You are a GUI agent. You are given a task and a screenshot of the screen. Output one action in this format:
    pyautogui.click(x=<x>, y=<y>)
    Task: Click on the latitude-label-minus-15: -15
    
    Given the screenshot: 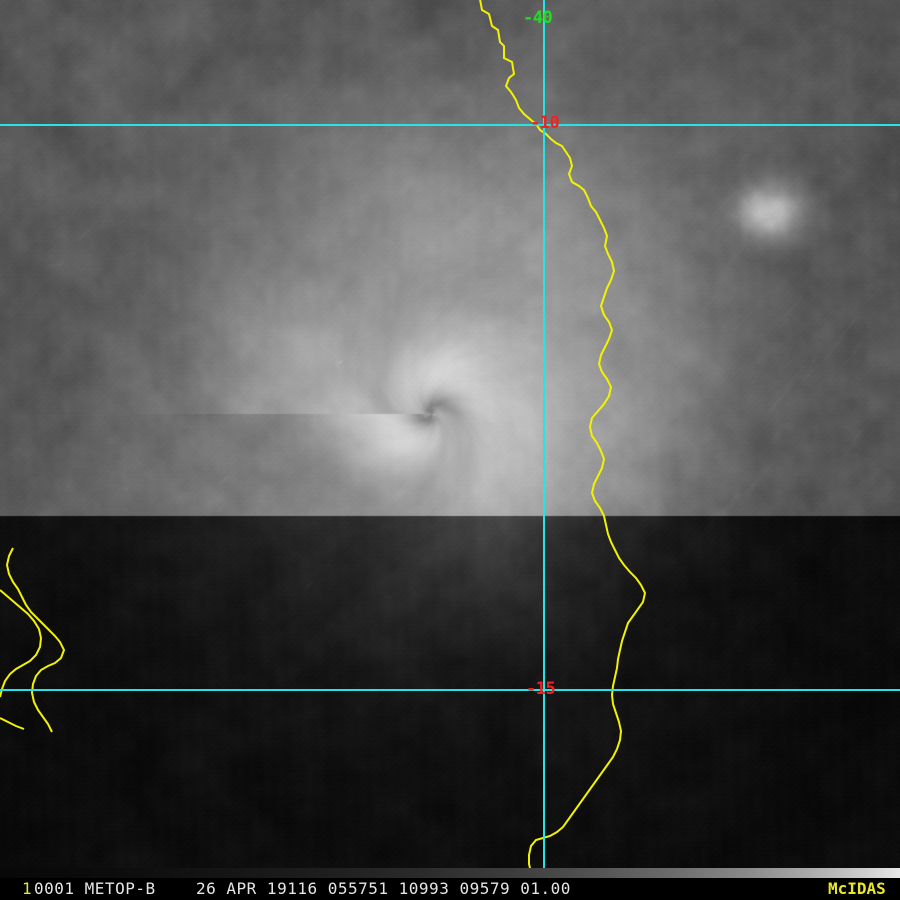 What is the action you would take?
    pyautogui.click(x=541, y=689)
    